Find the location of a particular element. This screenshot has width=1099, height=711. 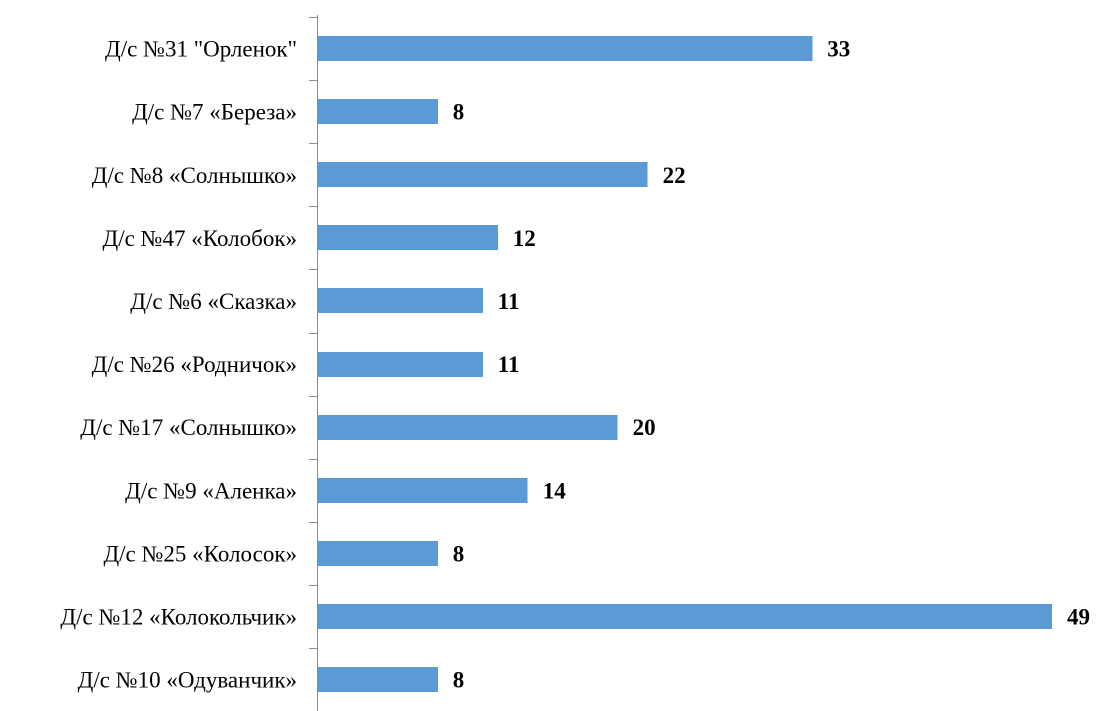

value-label: 12 is located at coordinates (524, 238).